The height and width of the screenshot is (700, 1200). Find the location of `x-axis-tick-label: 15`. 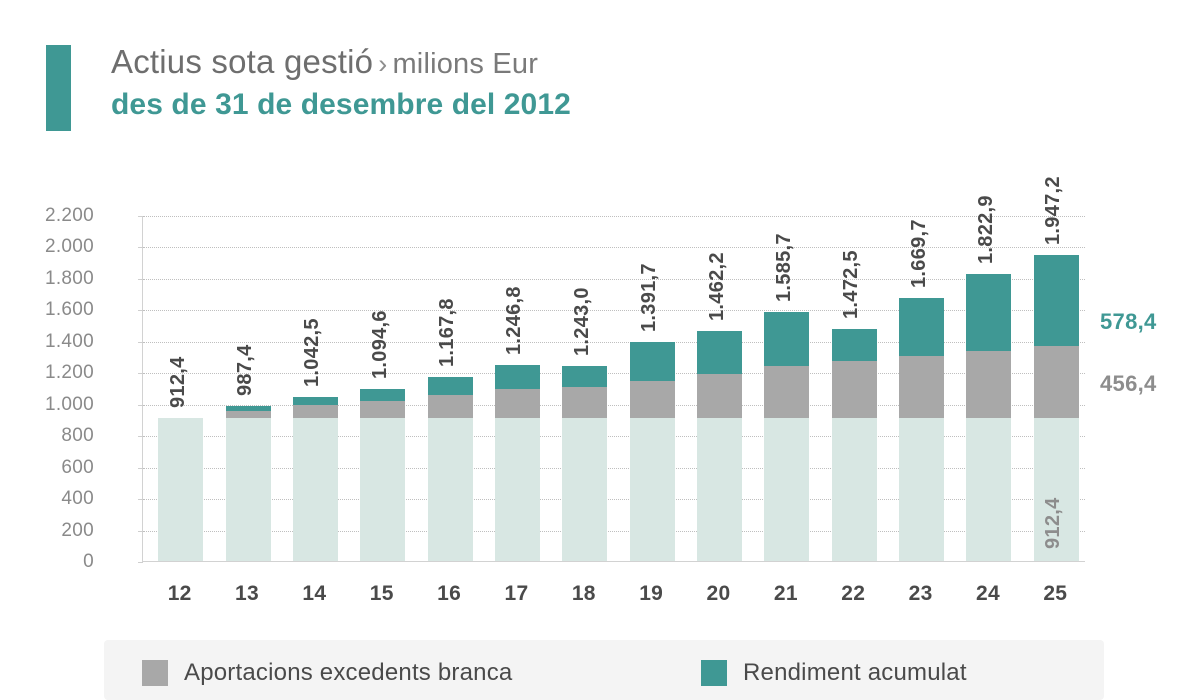

x-axis-tick-label: 15 is located at coordinates (381, 593).